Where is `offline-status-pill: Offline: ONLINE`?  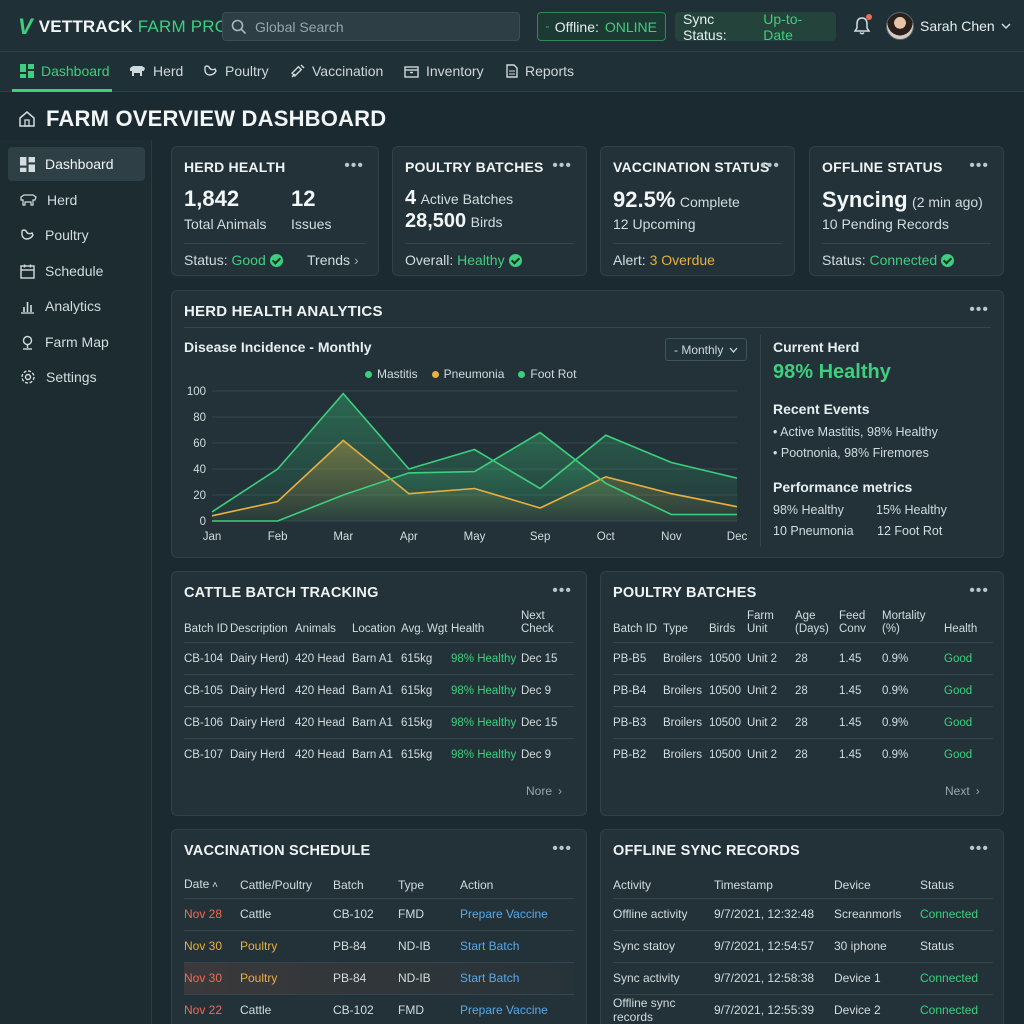 offline-status-pill: Offline: ONLINE is located at coordinates (601, 26).